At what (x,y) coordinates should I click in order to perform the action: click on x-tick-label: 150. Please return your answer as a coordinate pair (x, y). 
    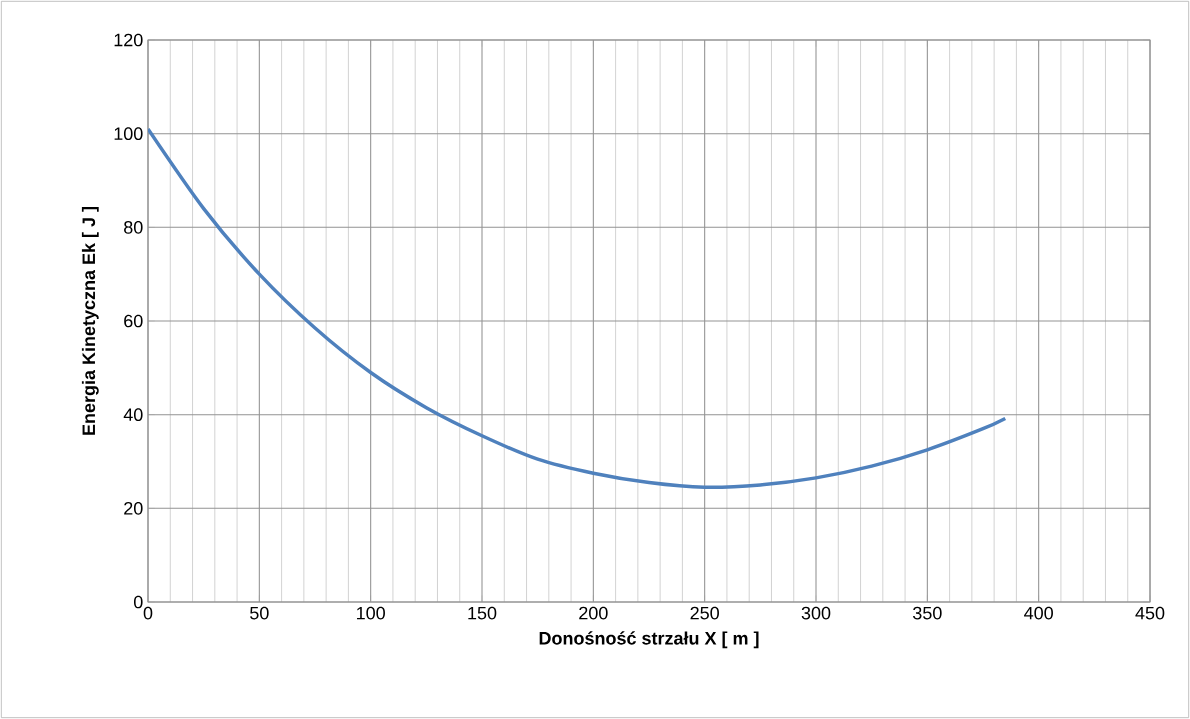
    Looking at the image, I should click on (482, 613).